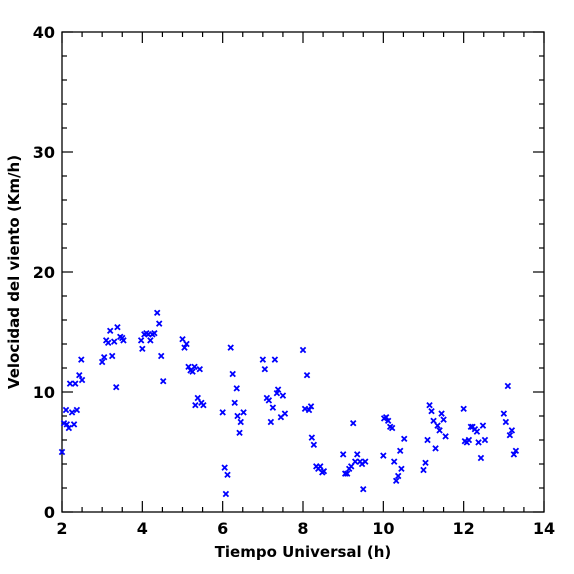  What do you see at coordinates (44, 32) in the screenshot?
I see `y-tick-label: 40` at bounding box center [44, 32].